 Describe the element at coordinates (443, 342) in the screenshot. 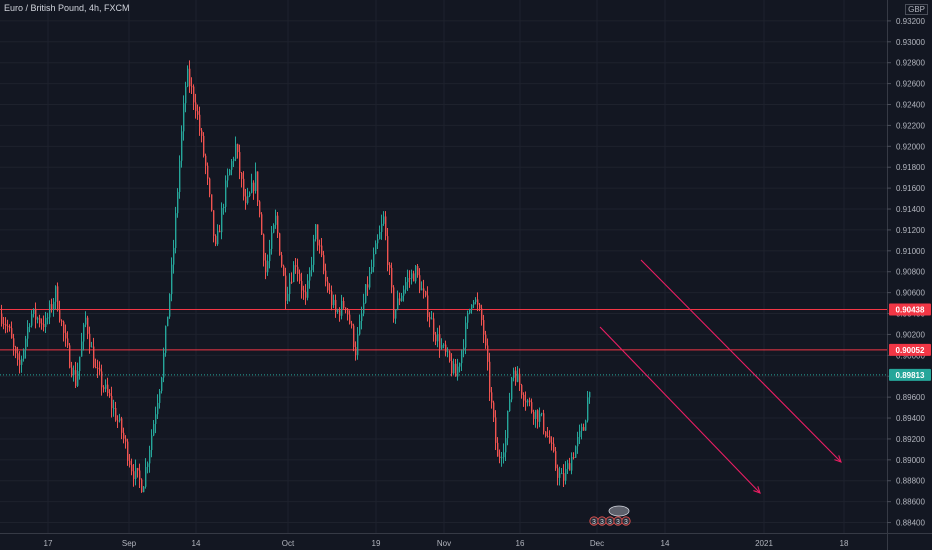

I see `horizontal-levels` at that location.